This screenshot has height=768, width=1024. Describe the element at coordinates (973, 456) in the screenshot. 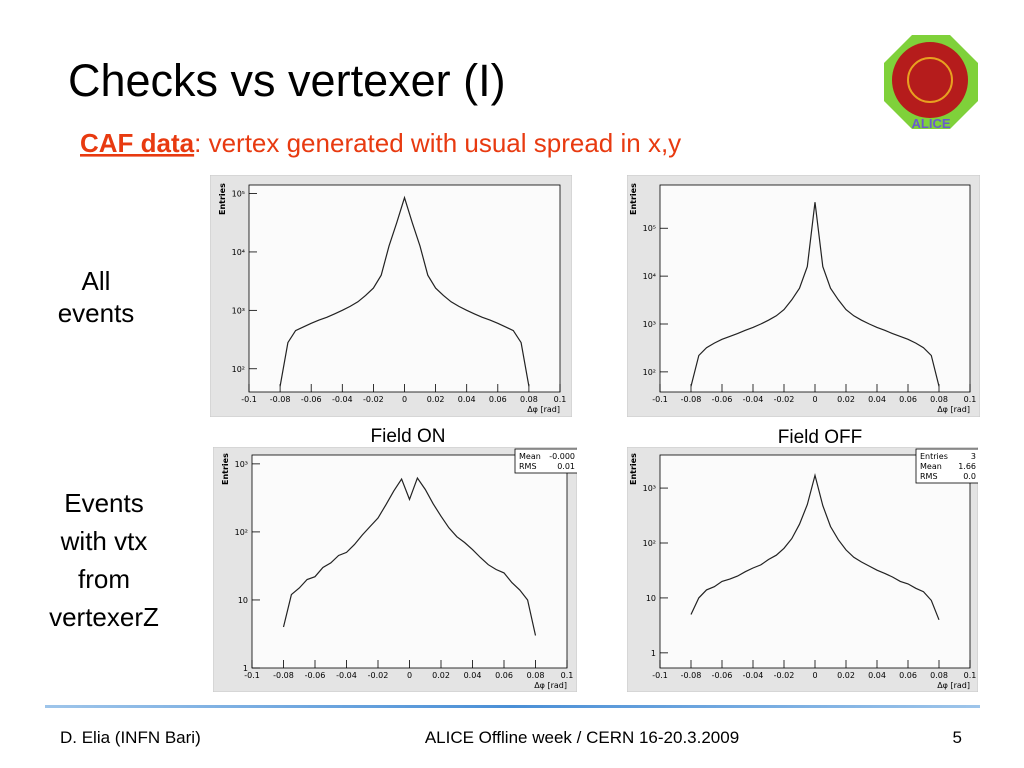

I see `stats-value: 3` at that location.